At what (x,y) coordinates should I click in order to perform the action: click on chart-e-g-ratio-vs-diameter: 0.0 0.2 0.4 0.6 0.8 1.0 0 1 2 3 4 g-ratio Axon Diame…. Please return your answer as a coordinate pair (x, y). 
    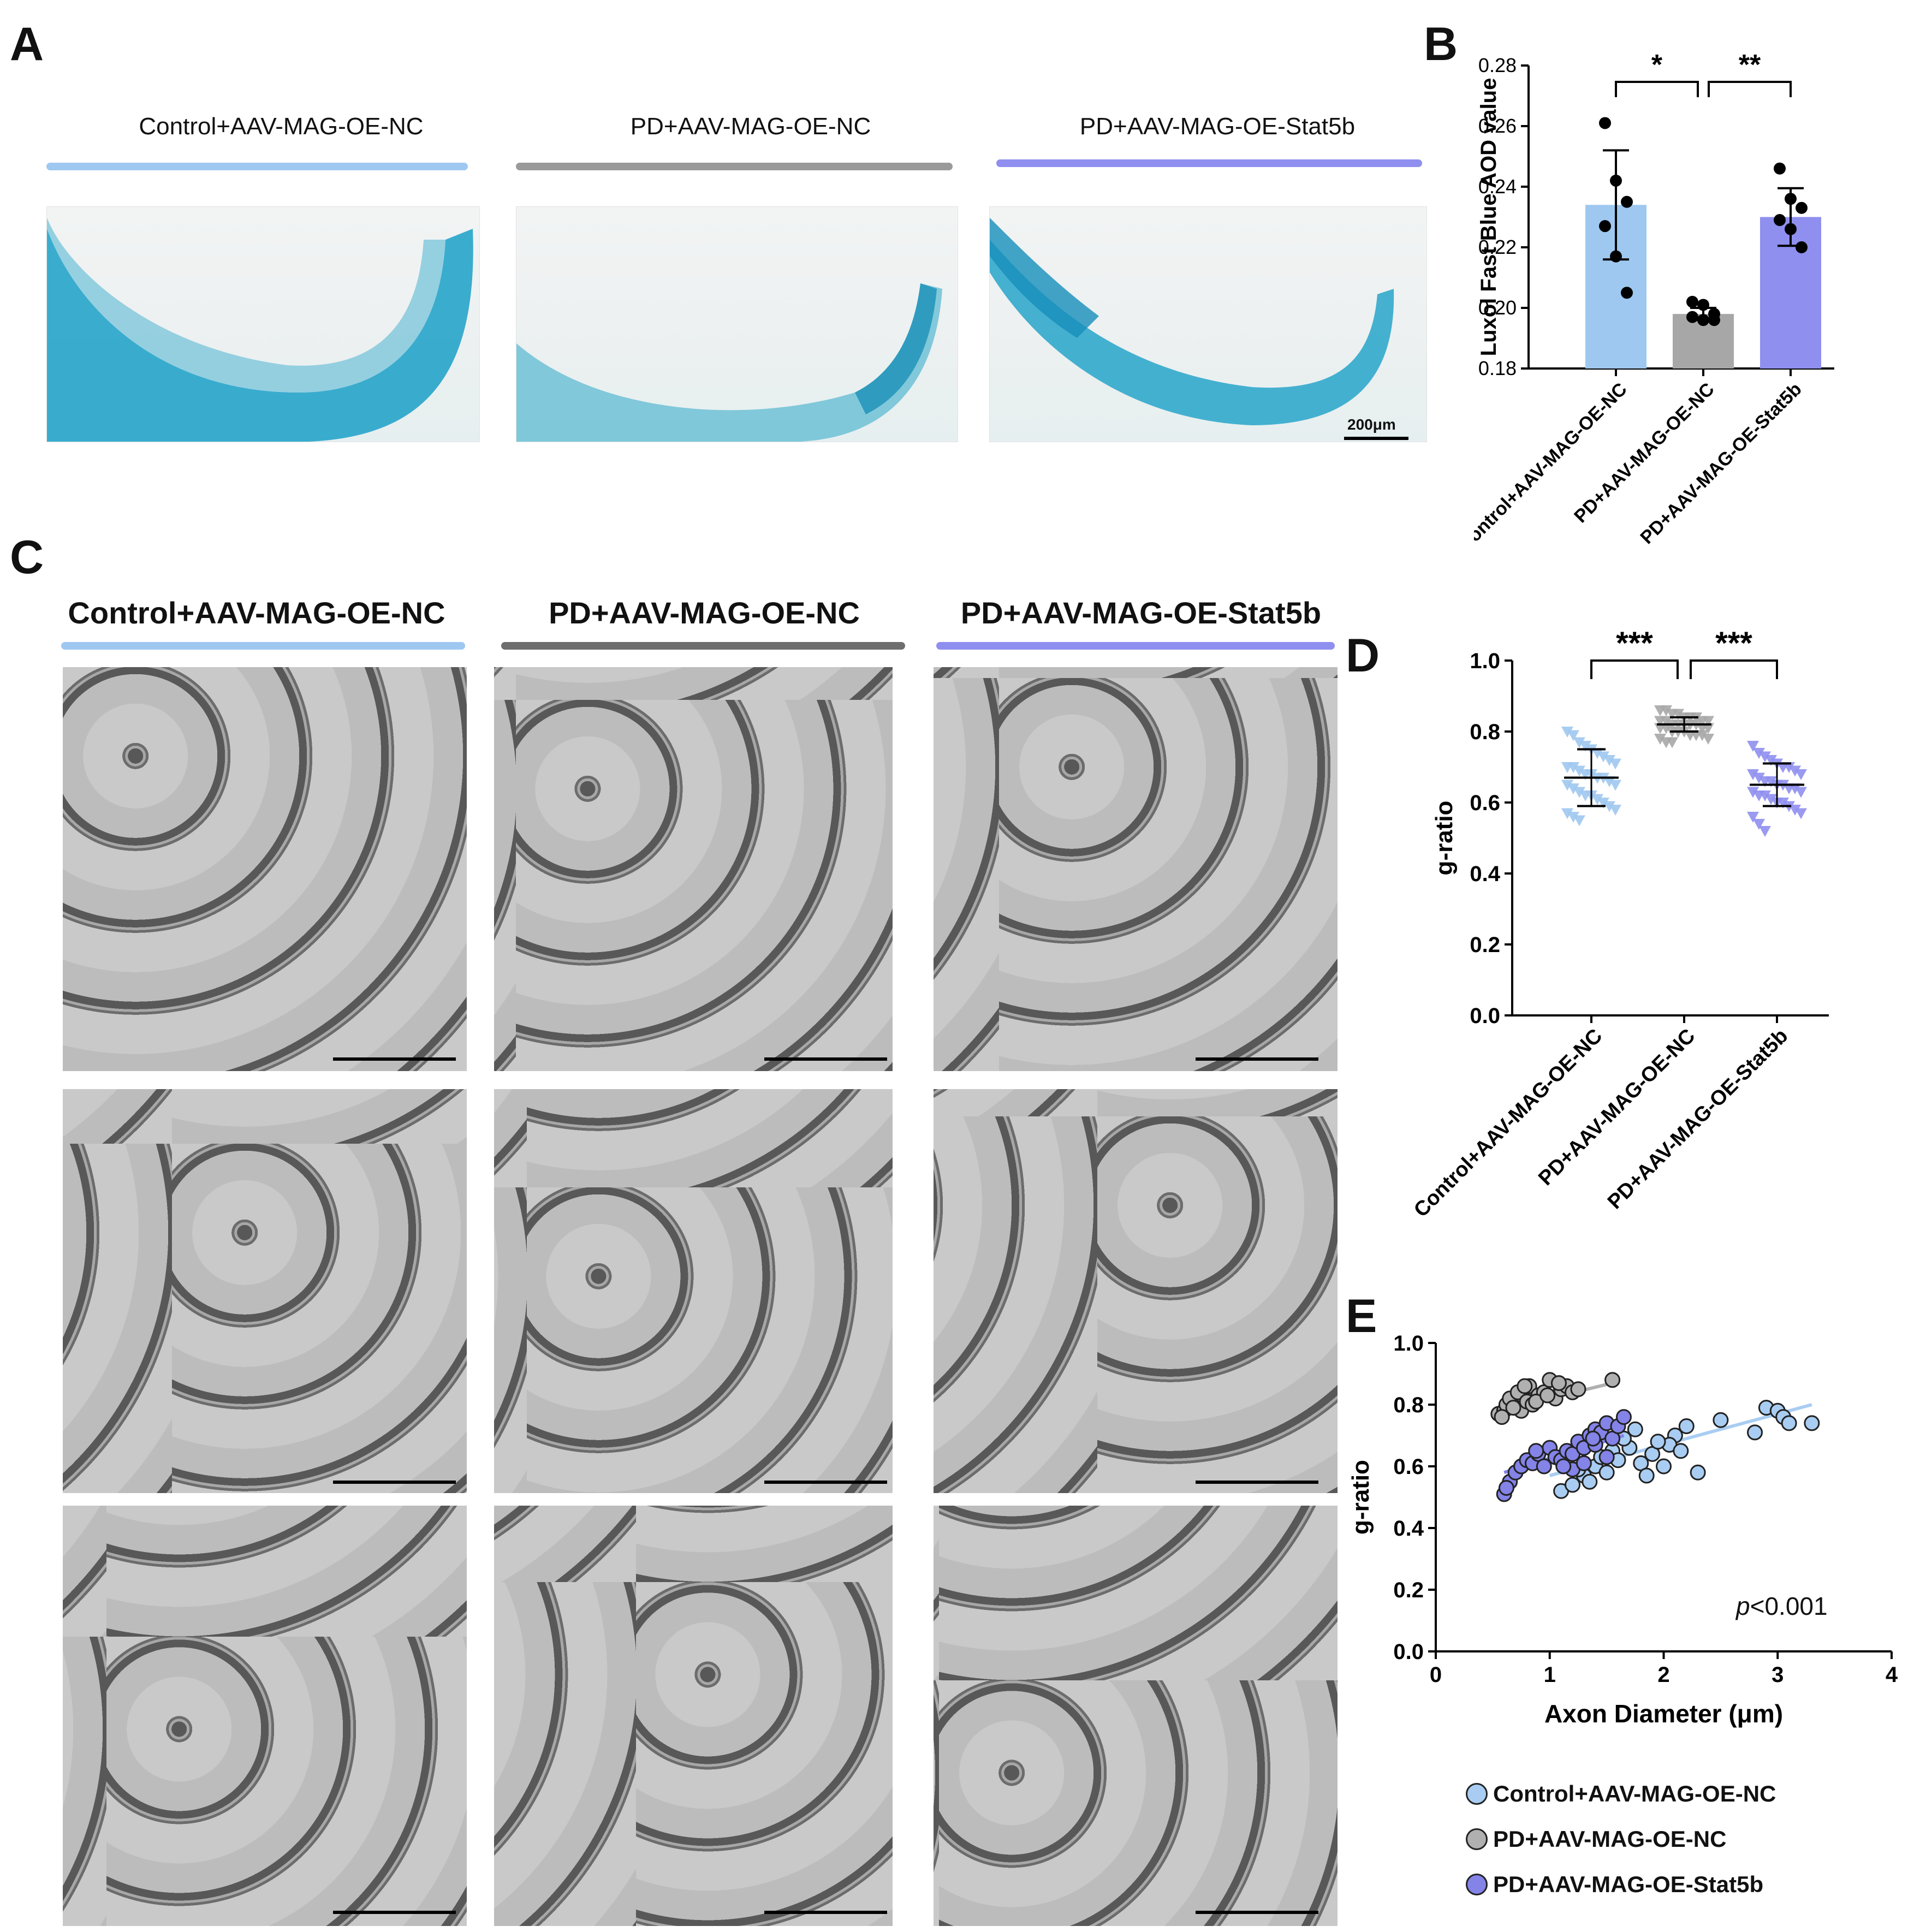
    Looking at the image, I should click on (1622, 1529).